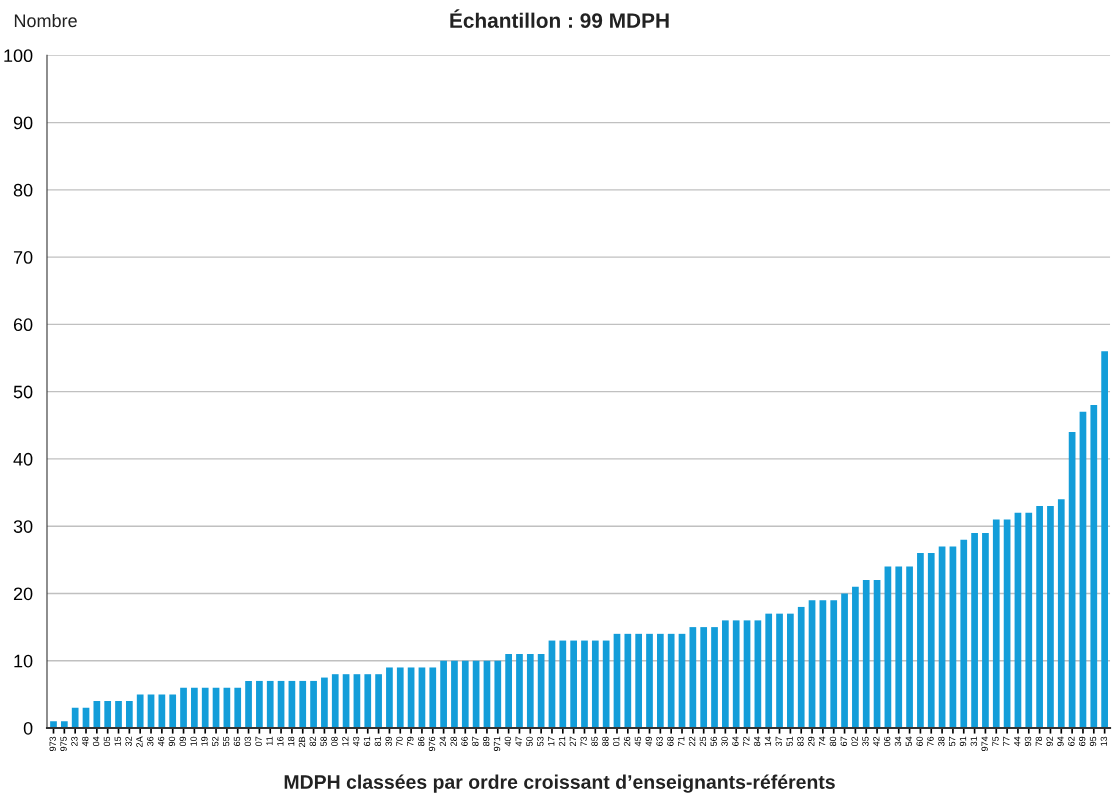  Describe the element at coordinates (670, 741) in the screenshot. I see `x-tick-label: 68` at that location.